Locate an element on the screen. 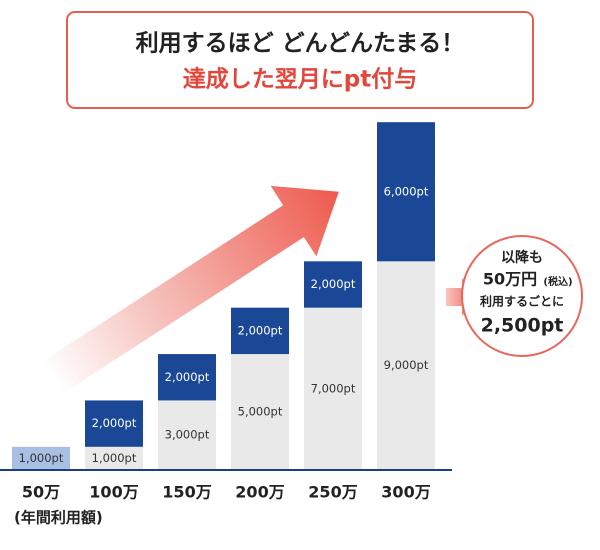  x-tick-label: 300万 is located at coordinates (405, 492).